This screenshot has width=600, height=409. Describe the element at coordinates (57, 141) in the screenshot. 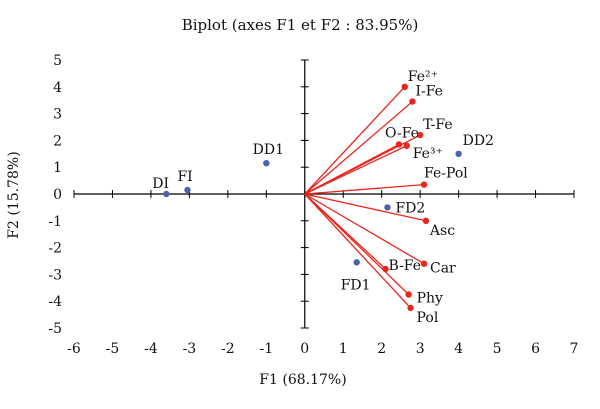

I see `y-tick-label: 2` at that location.